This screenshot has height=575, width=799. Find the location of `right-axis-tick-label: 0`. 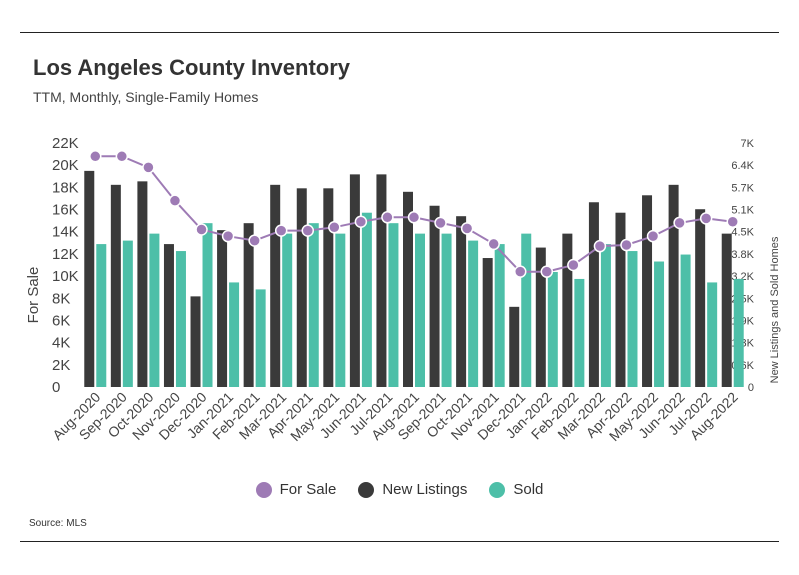

right-axis-tick-label: 0 is located at coordinates (751, 388).